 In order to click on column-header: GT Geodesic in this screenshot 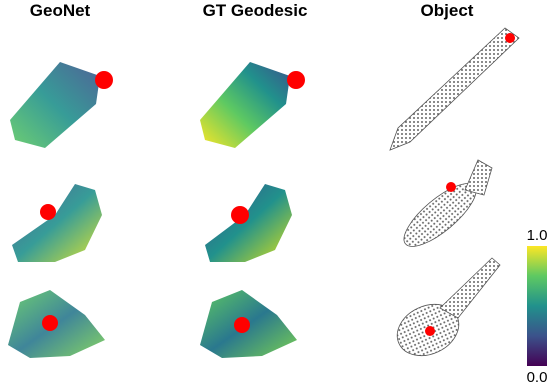, I will do `click(255, 10)`.